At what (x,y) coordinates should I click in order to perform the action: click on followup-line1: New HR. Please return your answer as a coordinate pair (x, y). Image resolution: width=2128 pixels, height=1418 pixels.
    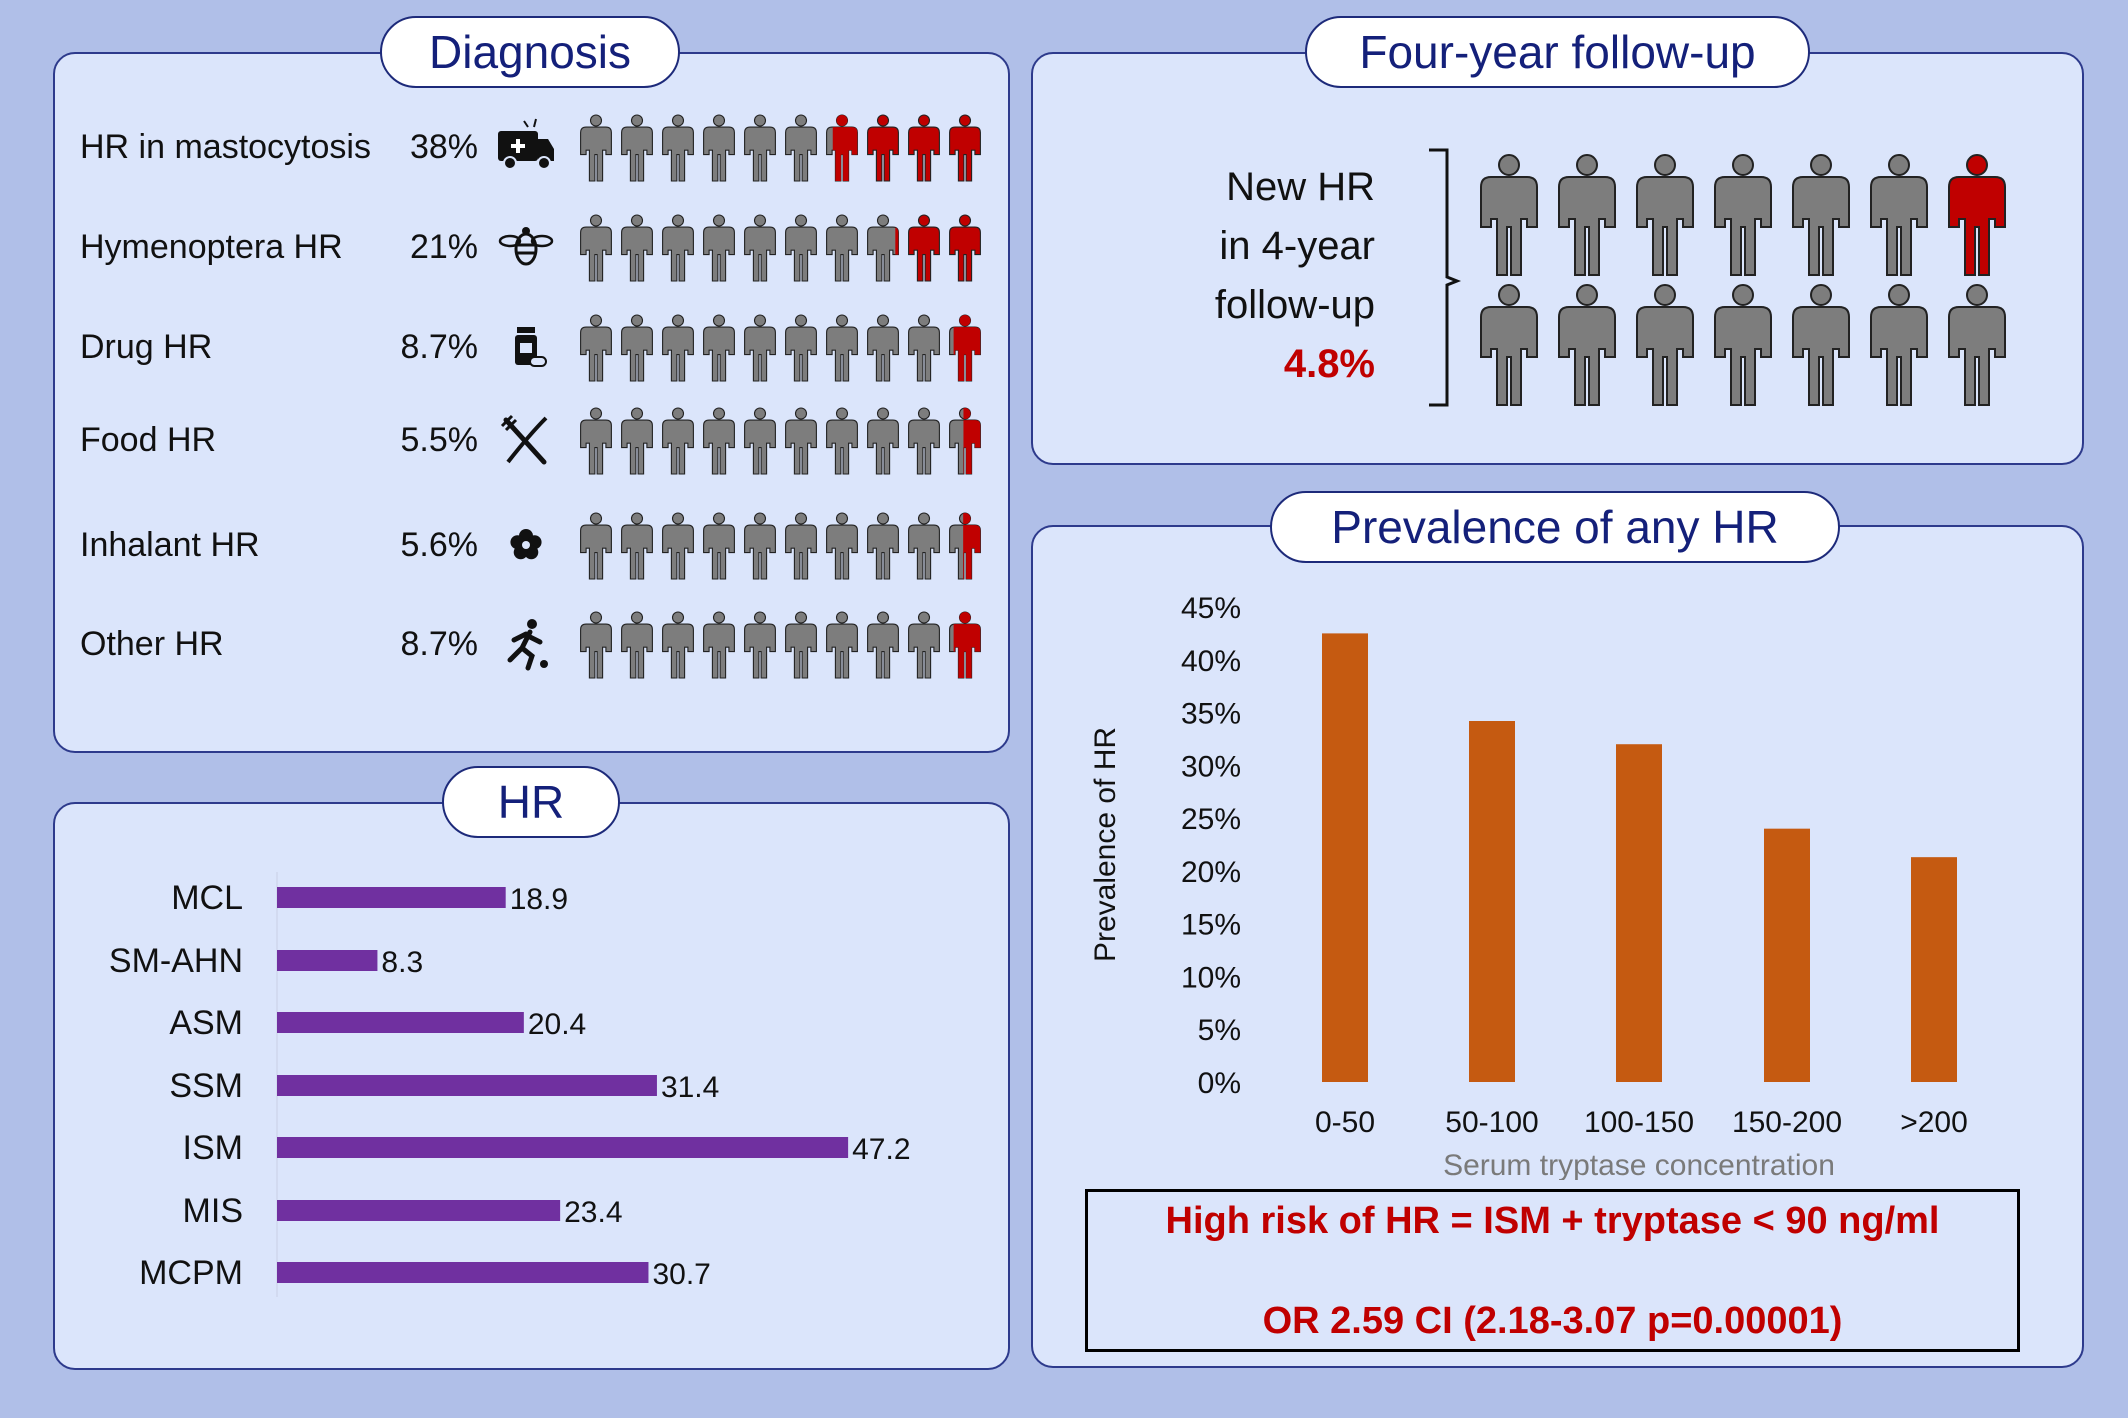
    Looking at the image, I should click on (1300, 187).